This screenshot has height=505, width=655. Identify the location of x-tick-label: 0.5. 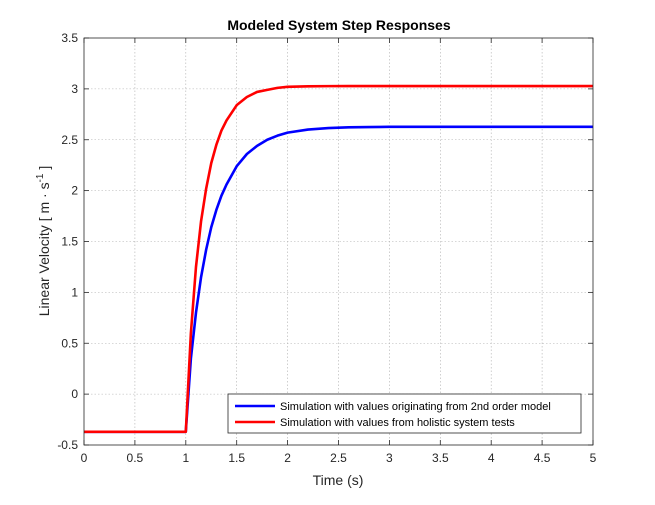
(135, 458).